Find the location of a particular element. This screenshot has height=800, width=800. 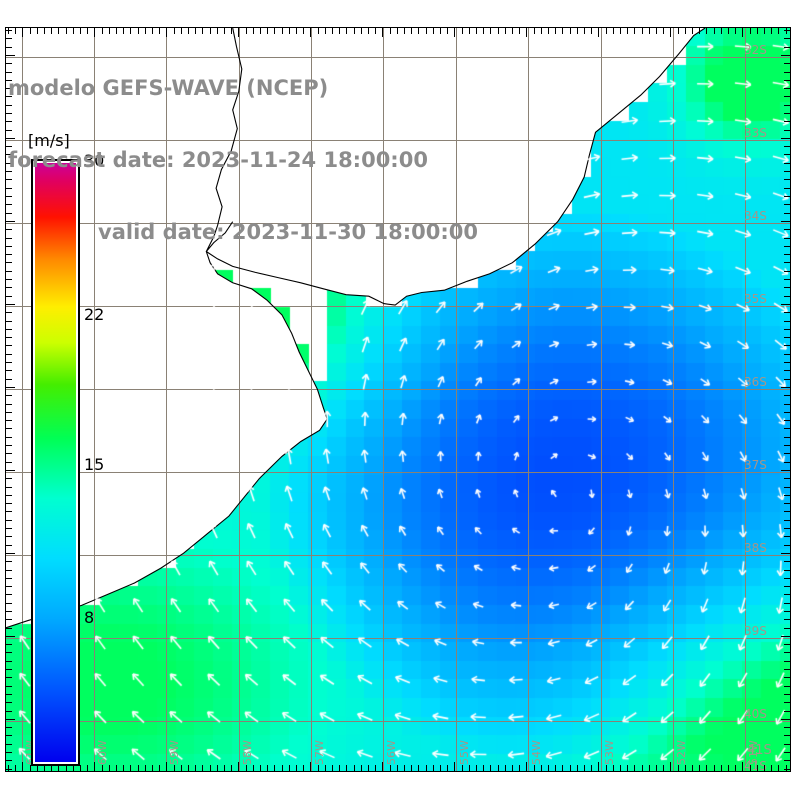

lat-label-38S: 38S is located at coordinates (755, 548).